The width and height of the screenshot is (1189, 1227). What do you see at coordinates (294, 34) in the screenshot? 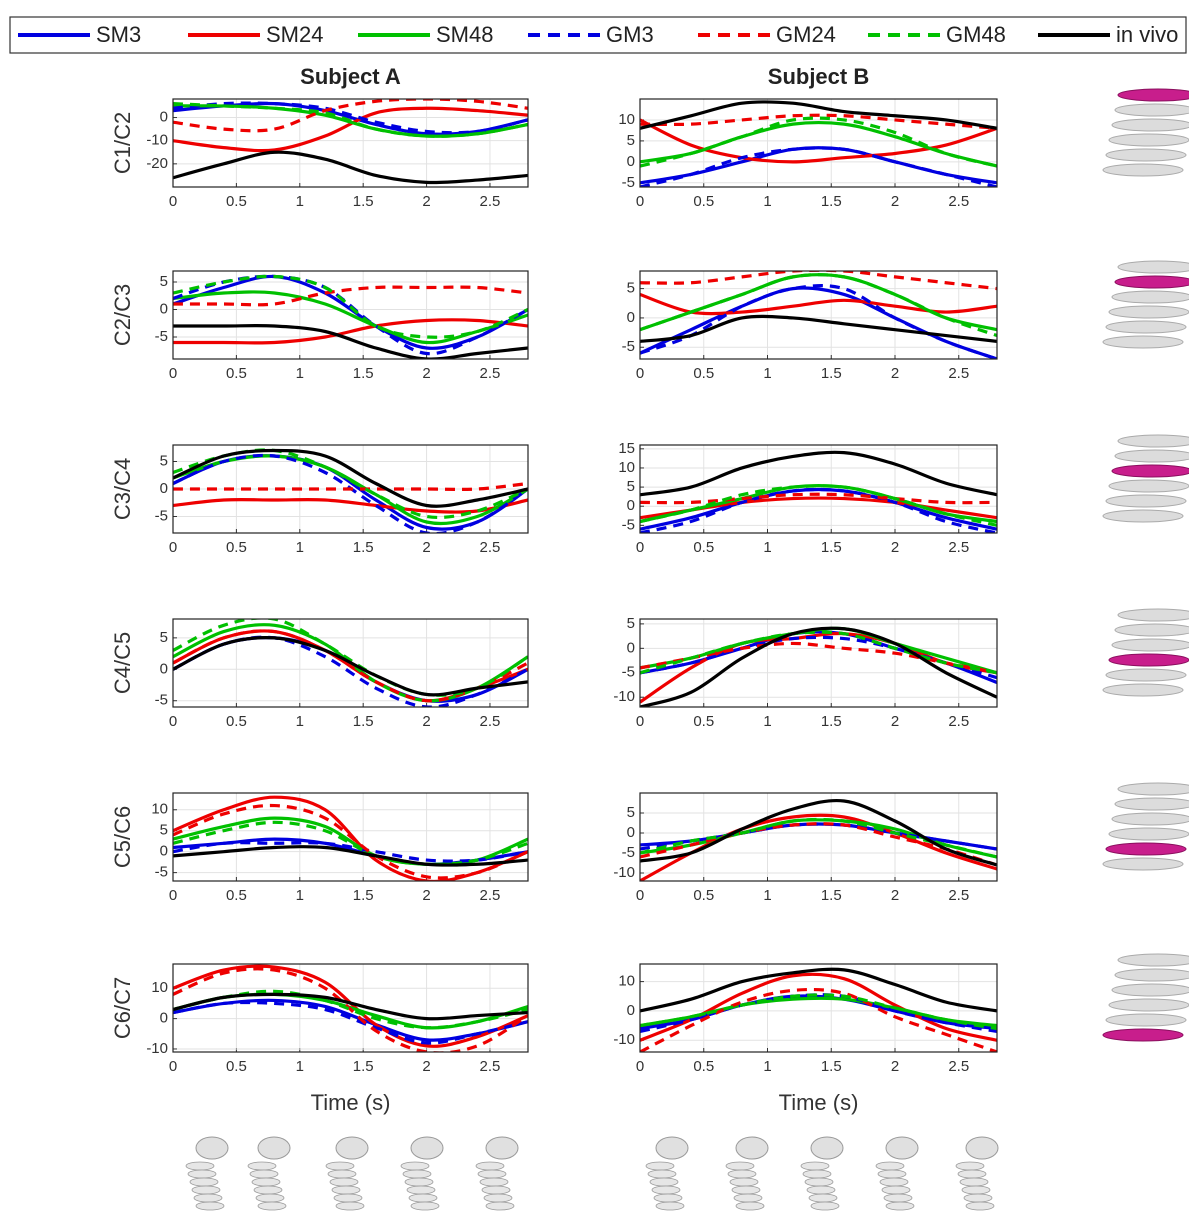
I see `legend-label: SM24` at bounding box center [294, 34].